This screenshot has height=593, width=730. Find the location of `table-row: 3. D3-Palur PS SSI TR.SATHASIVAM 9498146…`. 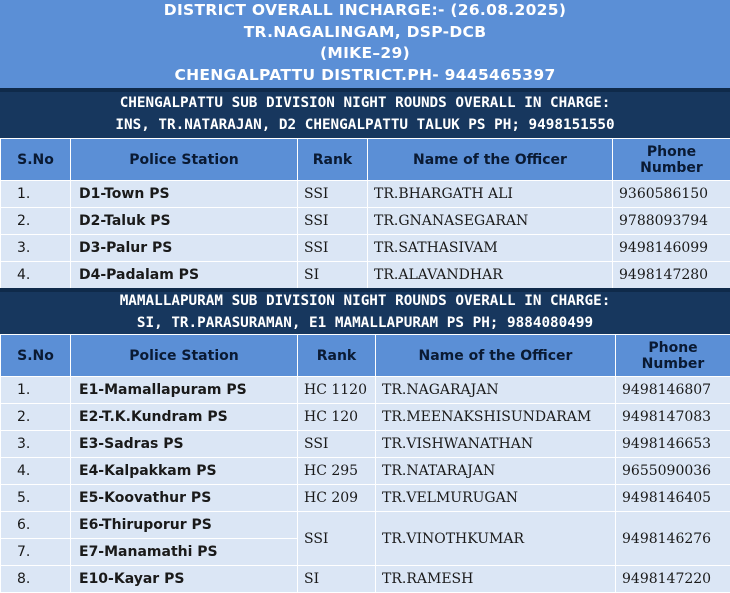

table-row: 3. D3-Palur PS SSI TR.SATHASIVAM 9498146… is located at coordinates (365, 248).